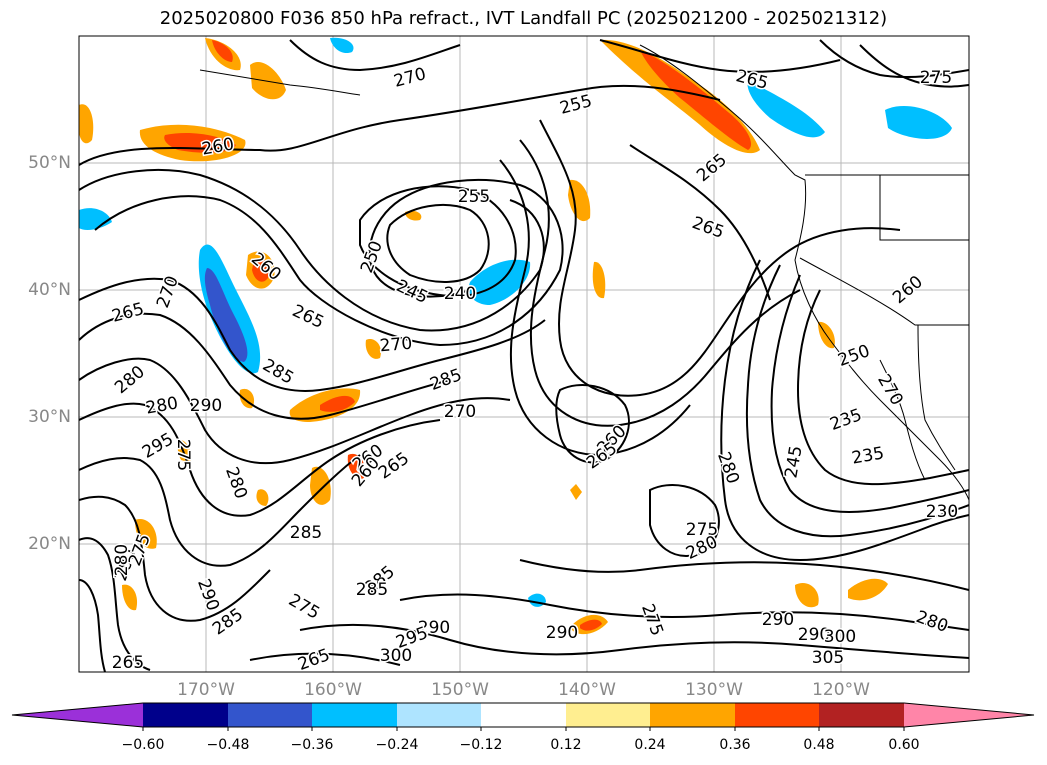 Image resolution: width=1047 pixels, height=765 pixels. What do you see at coordinates (904, 745) in the screenshot?
I see `colorbar-tick: 0.60` at bounding box center [904, 745].